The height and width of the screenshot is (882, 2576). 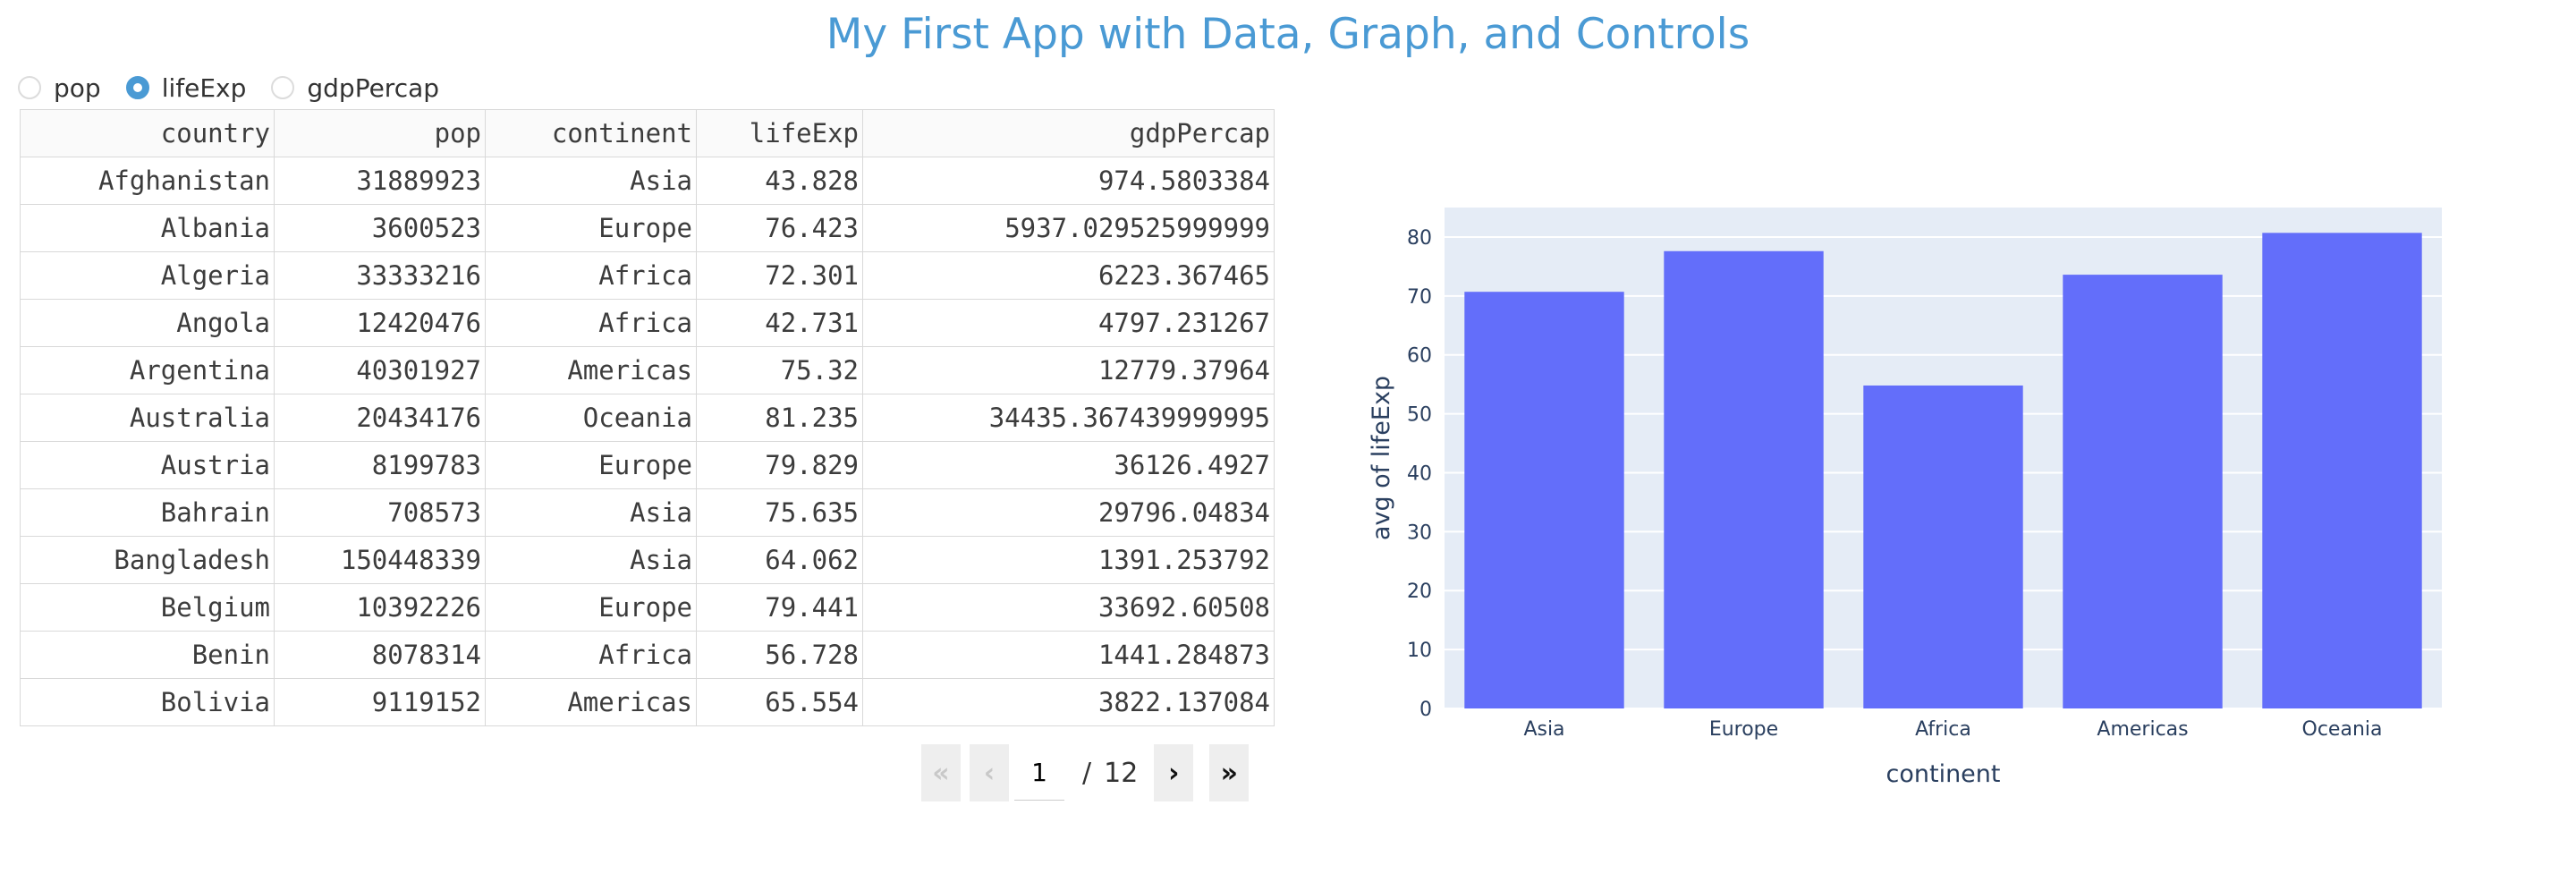 I want to click on first-page-button: «, so click(x=941, y=772).